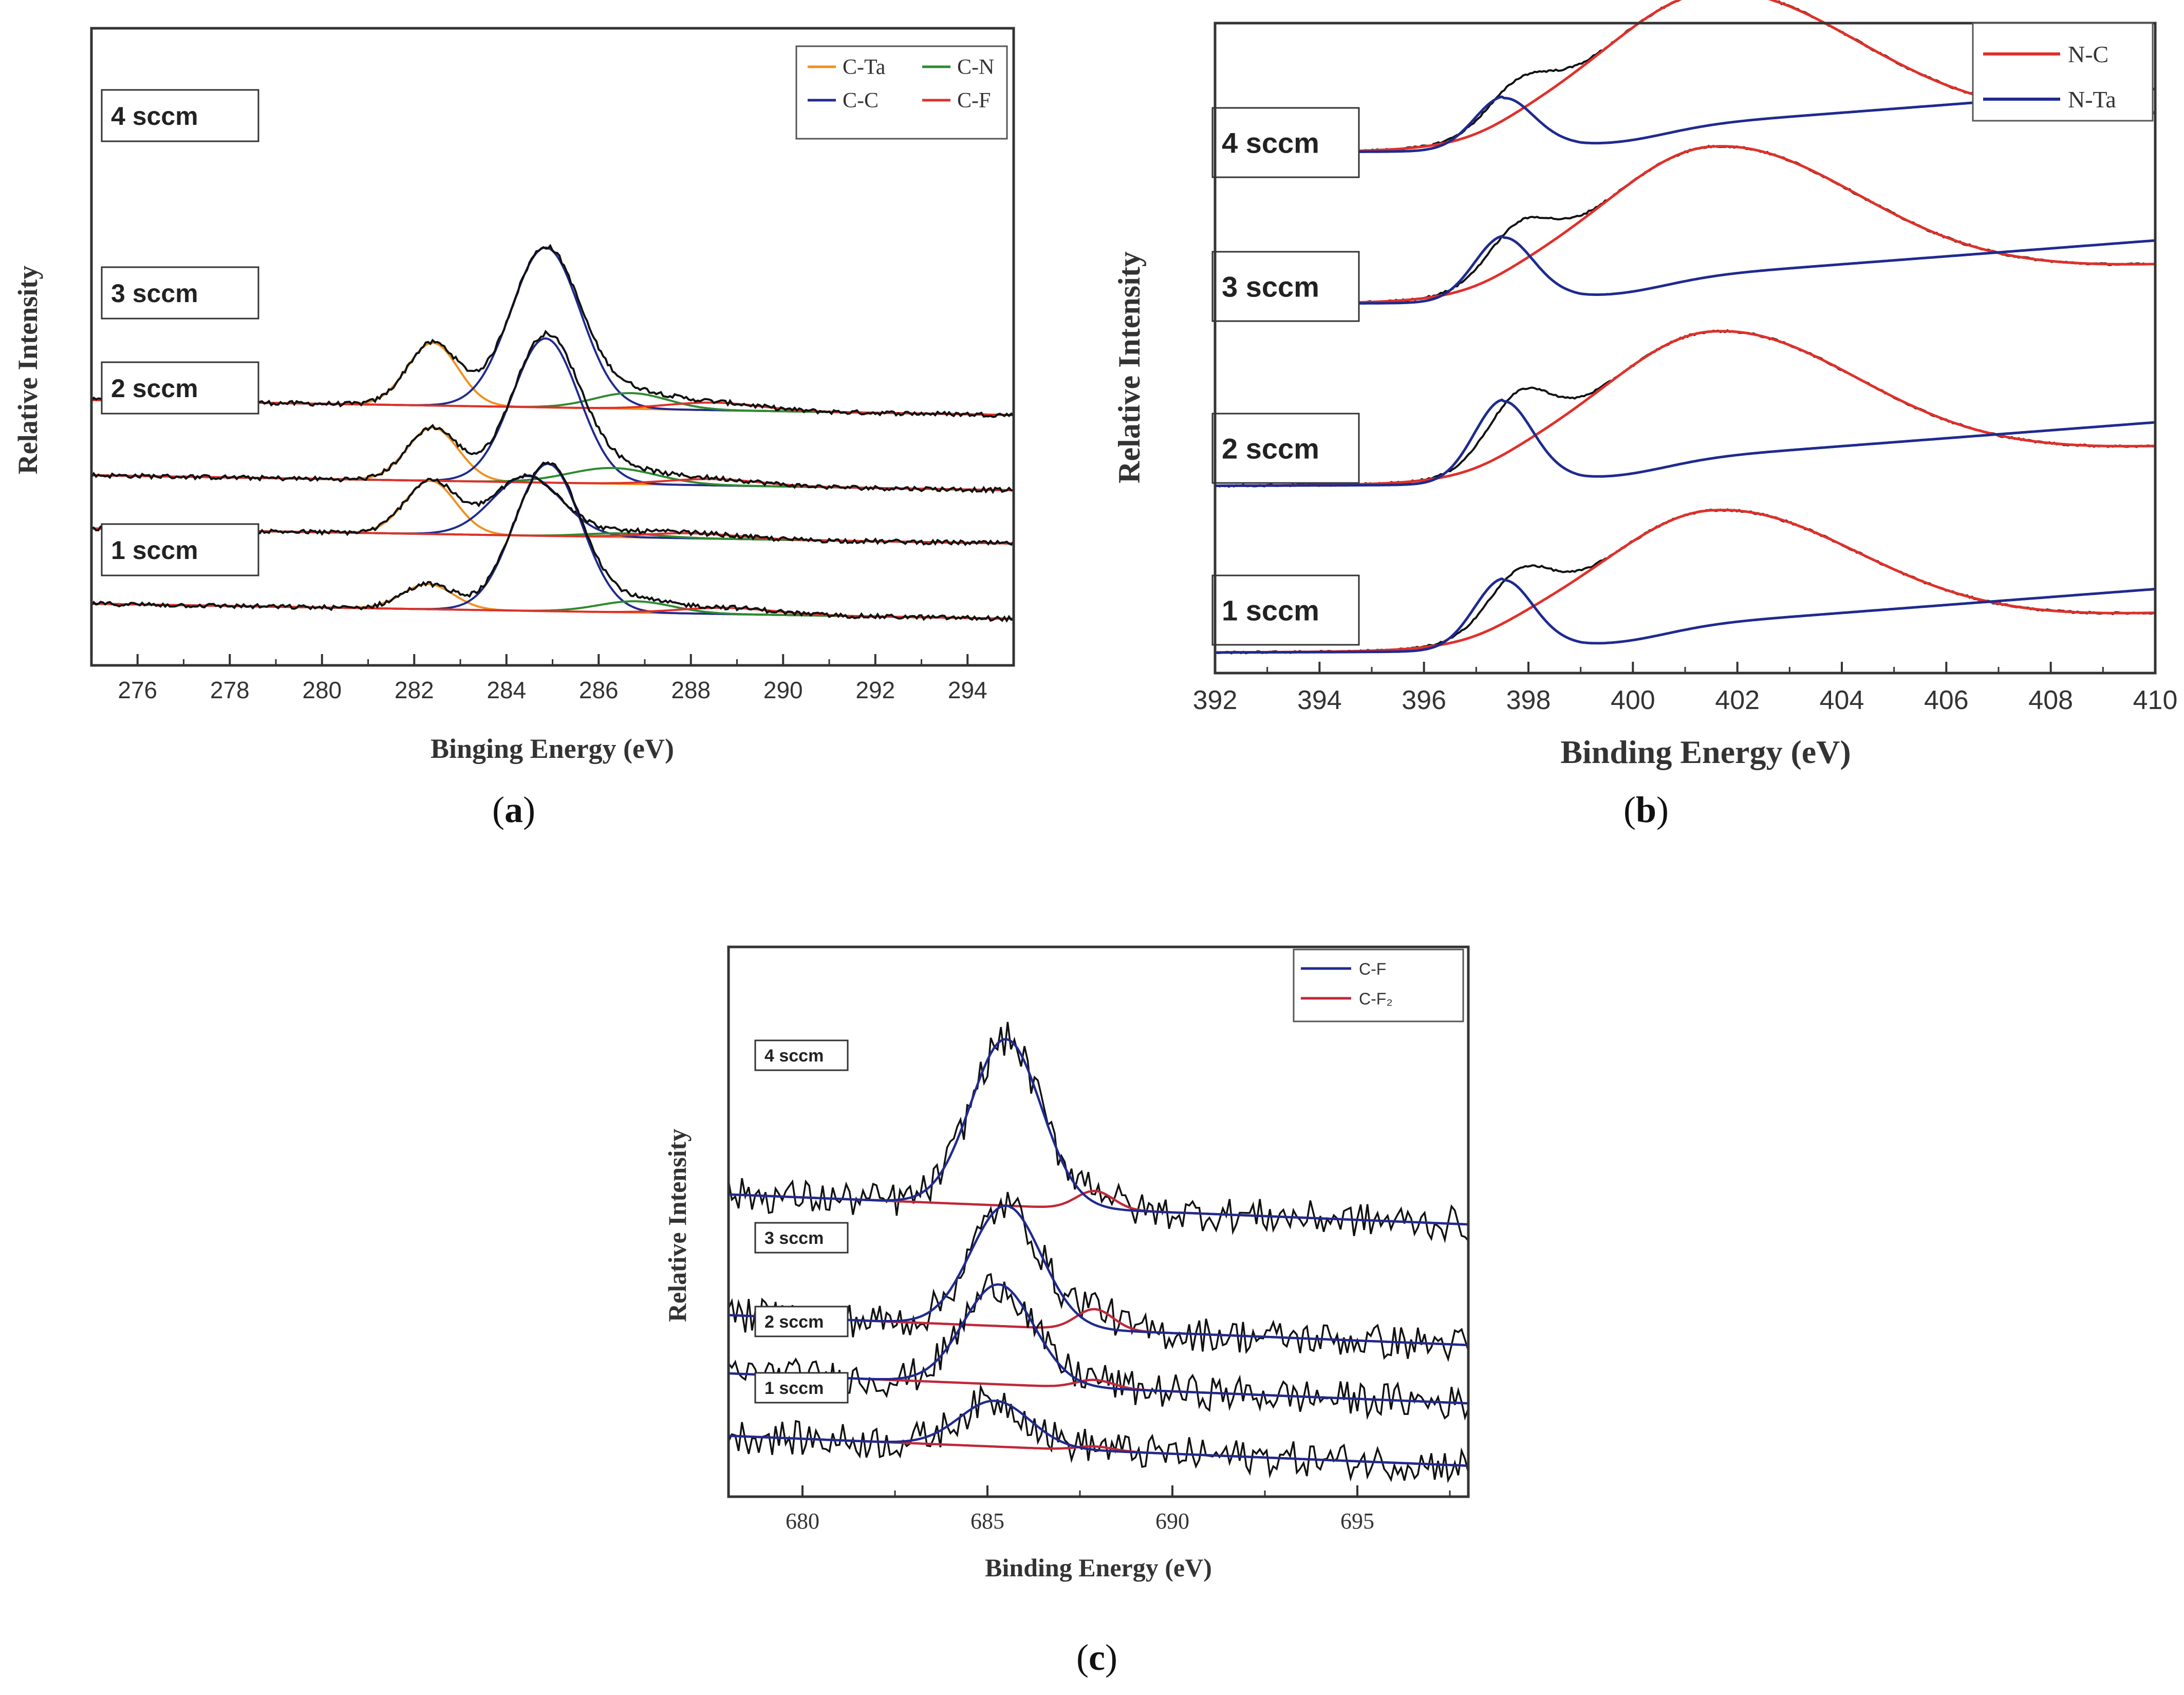 The height and width of the screenshot is (1695, 2184). I want to click on chart-b-tick-label: 402, so click(1737, 700).